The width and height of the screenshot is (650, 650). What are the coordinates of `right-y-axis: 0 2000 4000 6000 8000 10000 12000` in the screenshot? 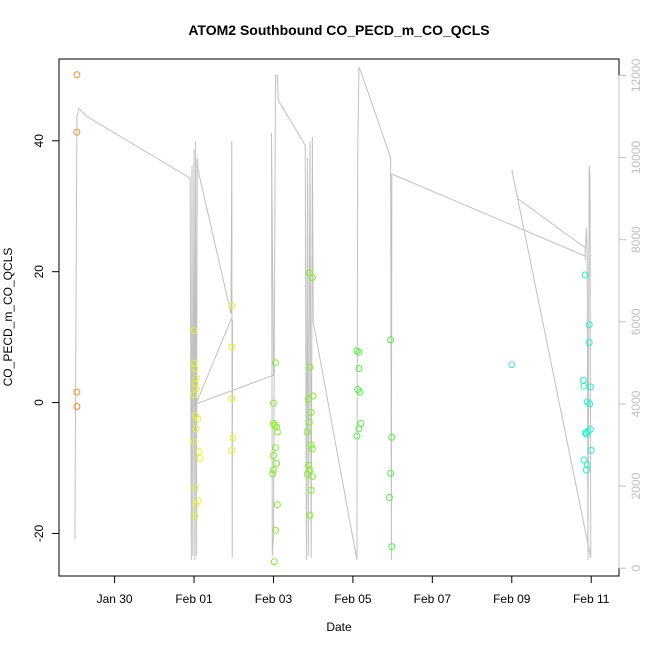 It's located at (630, 315).